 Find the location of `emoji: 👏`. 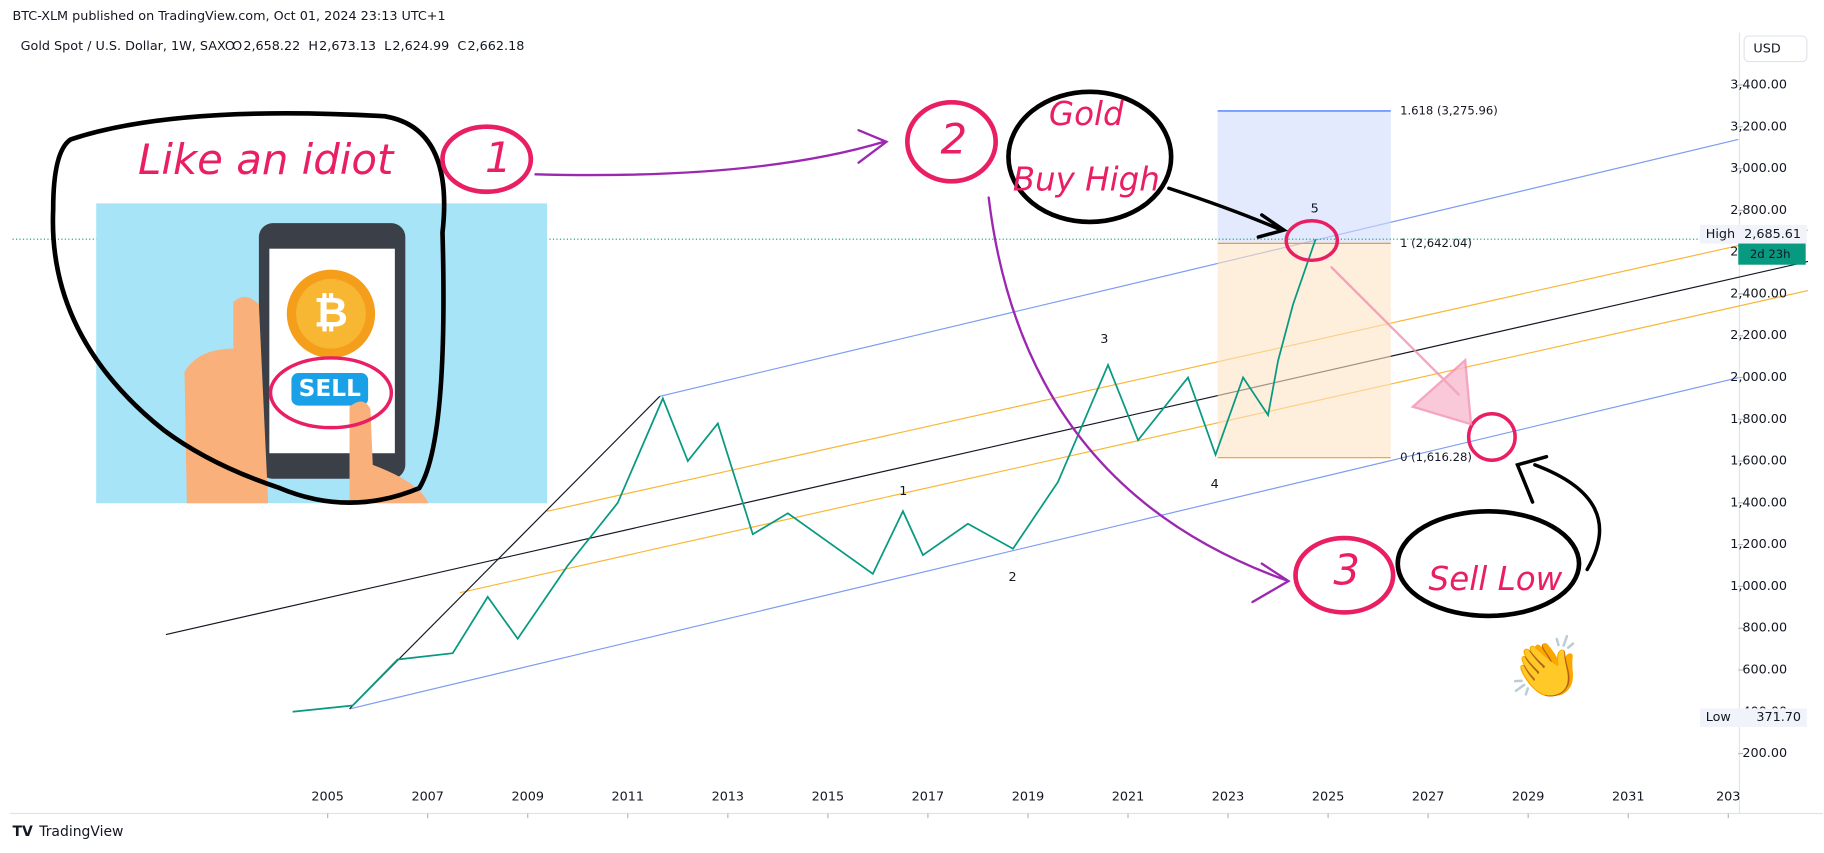

emoji: 👏 is located at coordinates (1546, 668).